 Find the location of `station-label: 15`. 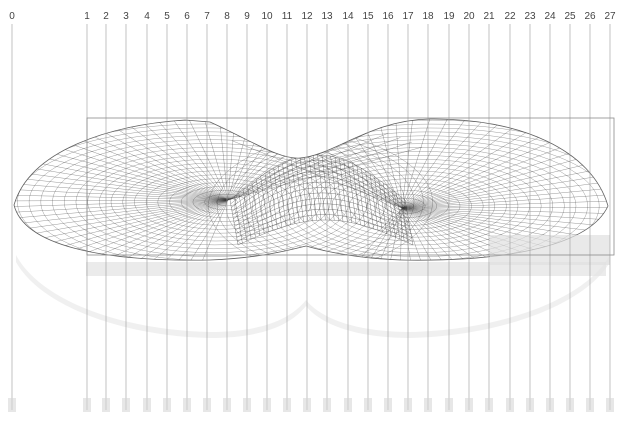

station-label: 15 is located at coordinates (368, 16).